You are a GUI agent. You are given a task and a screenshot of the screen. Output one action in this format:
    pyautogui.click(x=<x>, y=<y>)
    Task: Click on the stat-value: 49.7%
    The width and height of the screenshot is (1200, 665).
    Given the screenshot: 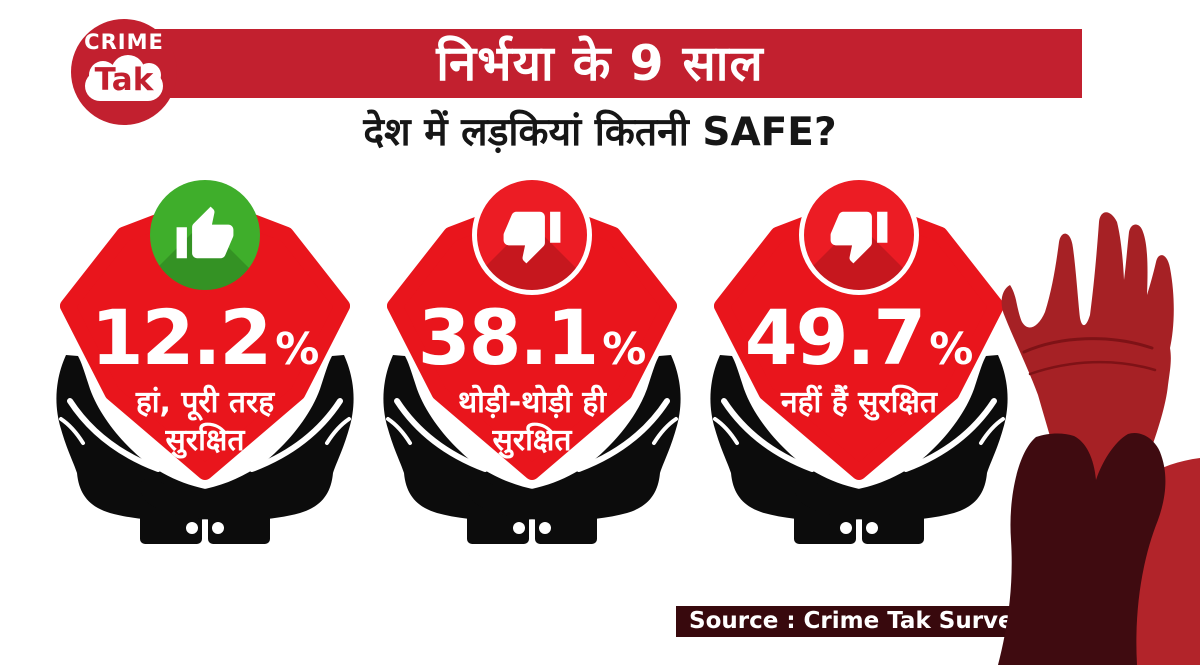 What is the action you would take?
    pyautogui.click(x=859, y=344)
    